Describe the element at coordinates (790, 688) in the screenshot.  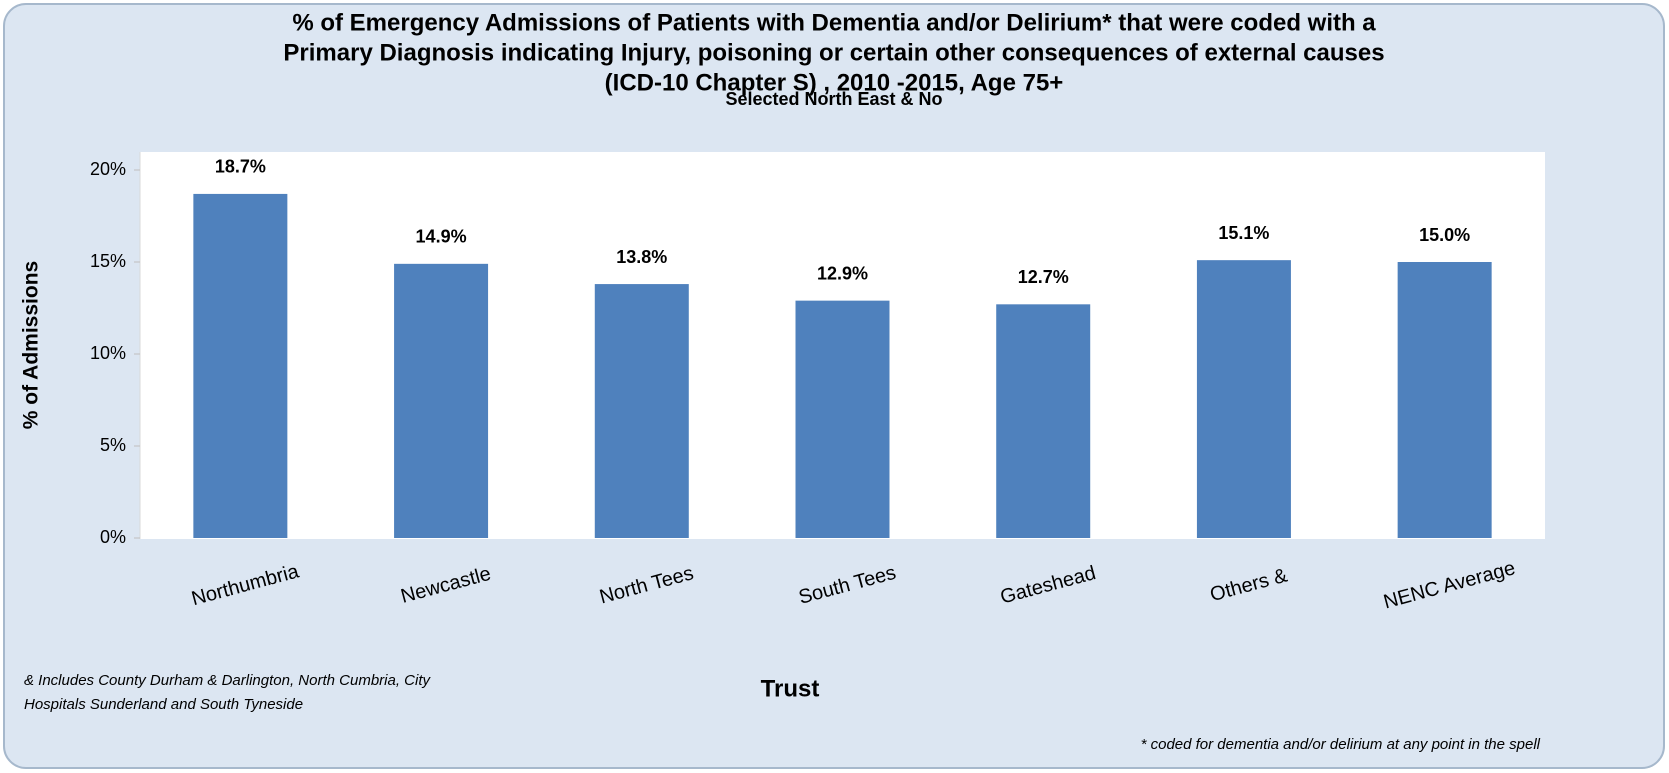
I see `x-axis-label: Trust` at that location.